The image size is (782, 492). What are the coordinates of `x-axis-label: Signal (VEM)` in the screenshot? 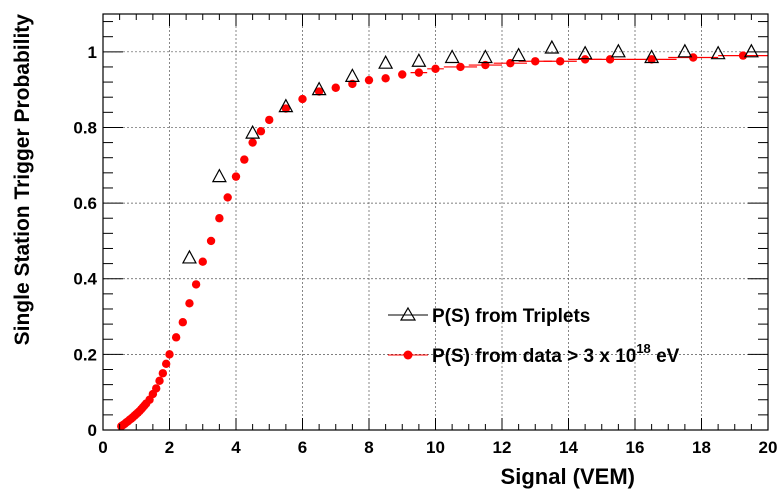 It's located at (568, 476).